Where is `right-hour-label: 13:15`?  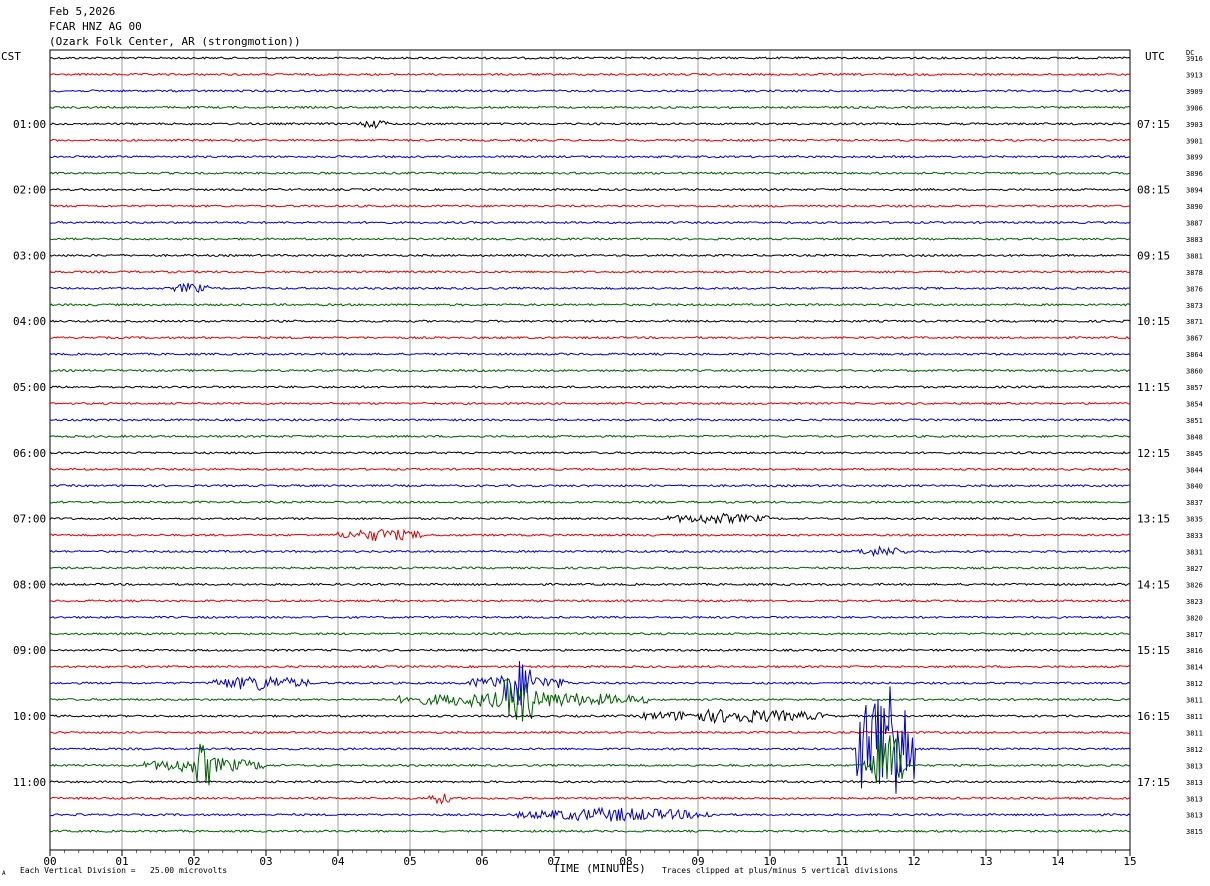
right-hour-label: 13:15 is located at coordinates (1153, 519).